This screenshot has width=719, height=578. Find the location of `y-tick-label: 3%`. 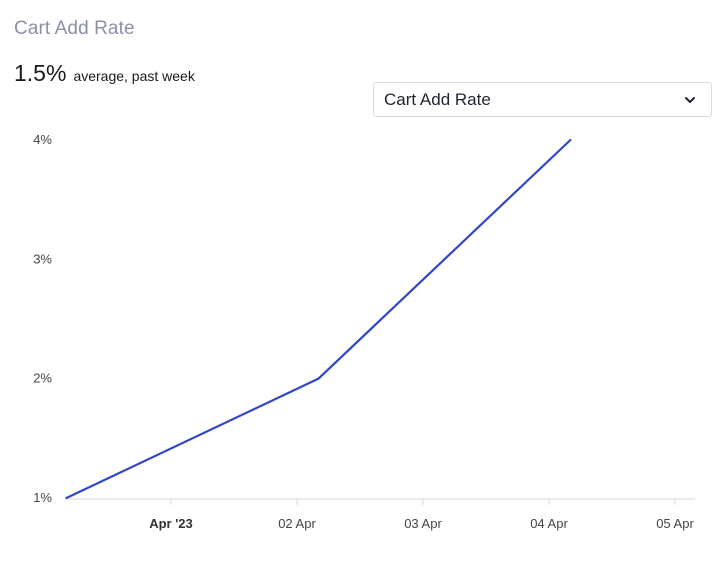

y-tick-label: 3% is located at coordinates (42, 258).